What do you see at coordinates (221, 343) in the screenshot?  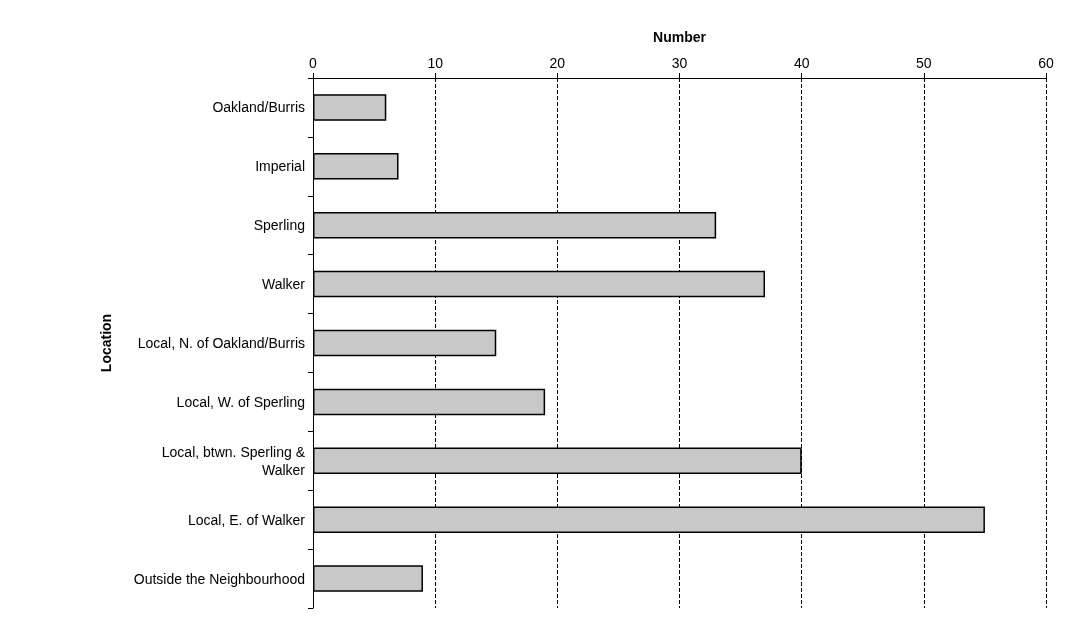 I see `y-tick-label: Local, N. of Oakland/Burris` at bounding box center [221, 343].